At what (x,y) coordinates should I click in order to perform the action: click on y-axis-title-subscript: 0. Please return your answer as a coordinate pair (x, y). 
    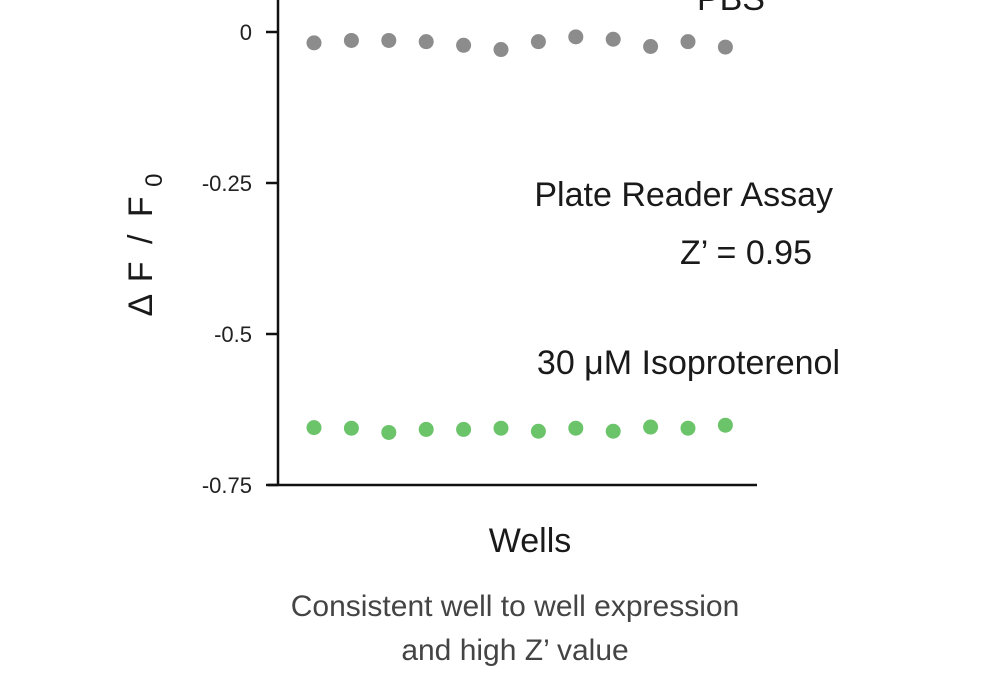
    Looking at the image, I should click on (154, 179).